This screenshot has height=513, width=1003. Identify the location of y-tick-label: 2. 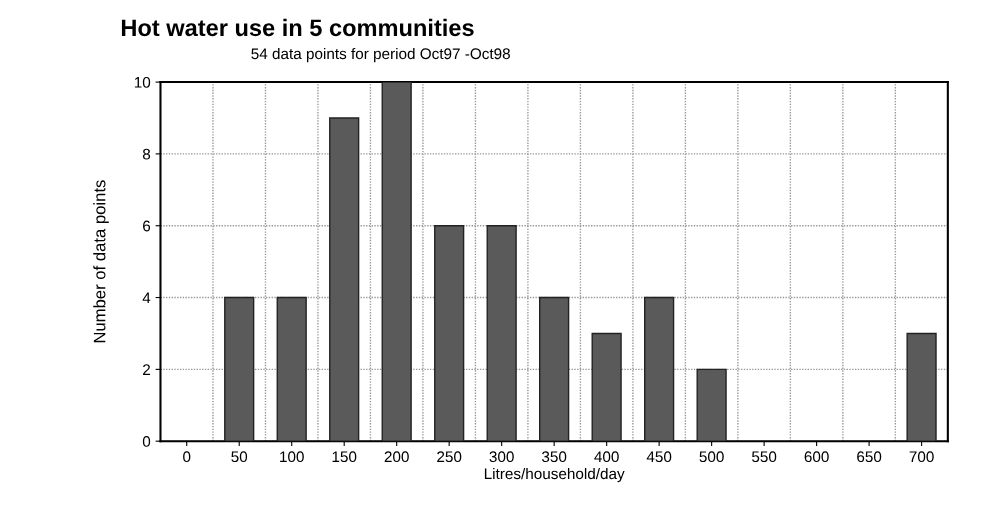
(146, 369).